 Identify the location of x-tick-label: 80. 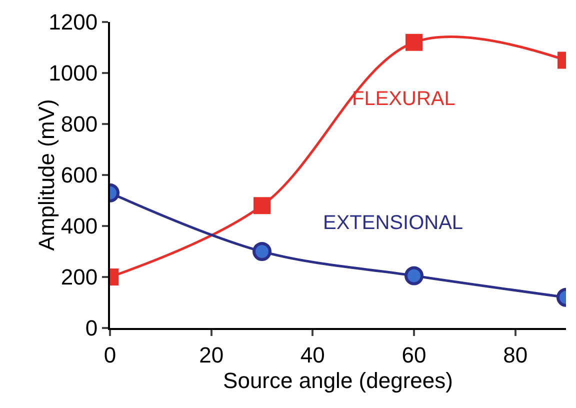
(515, 355).